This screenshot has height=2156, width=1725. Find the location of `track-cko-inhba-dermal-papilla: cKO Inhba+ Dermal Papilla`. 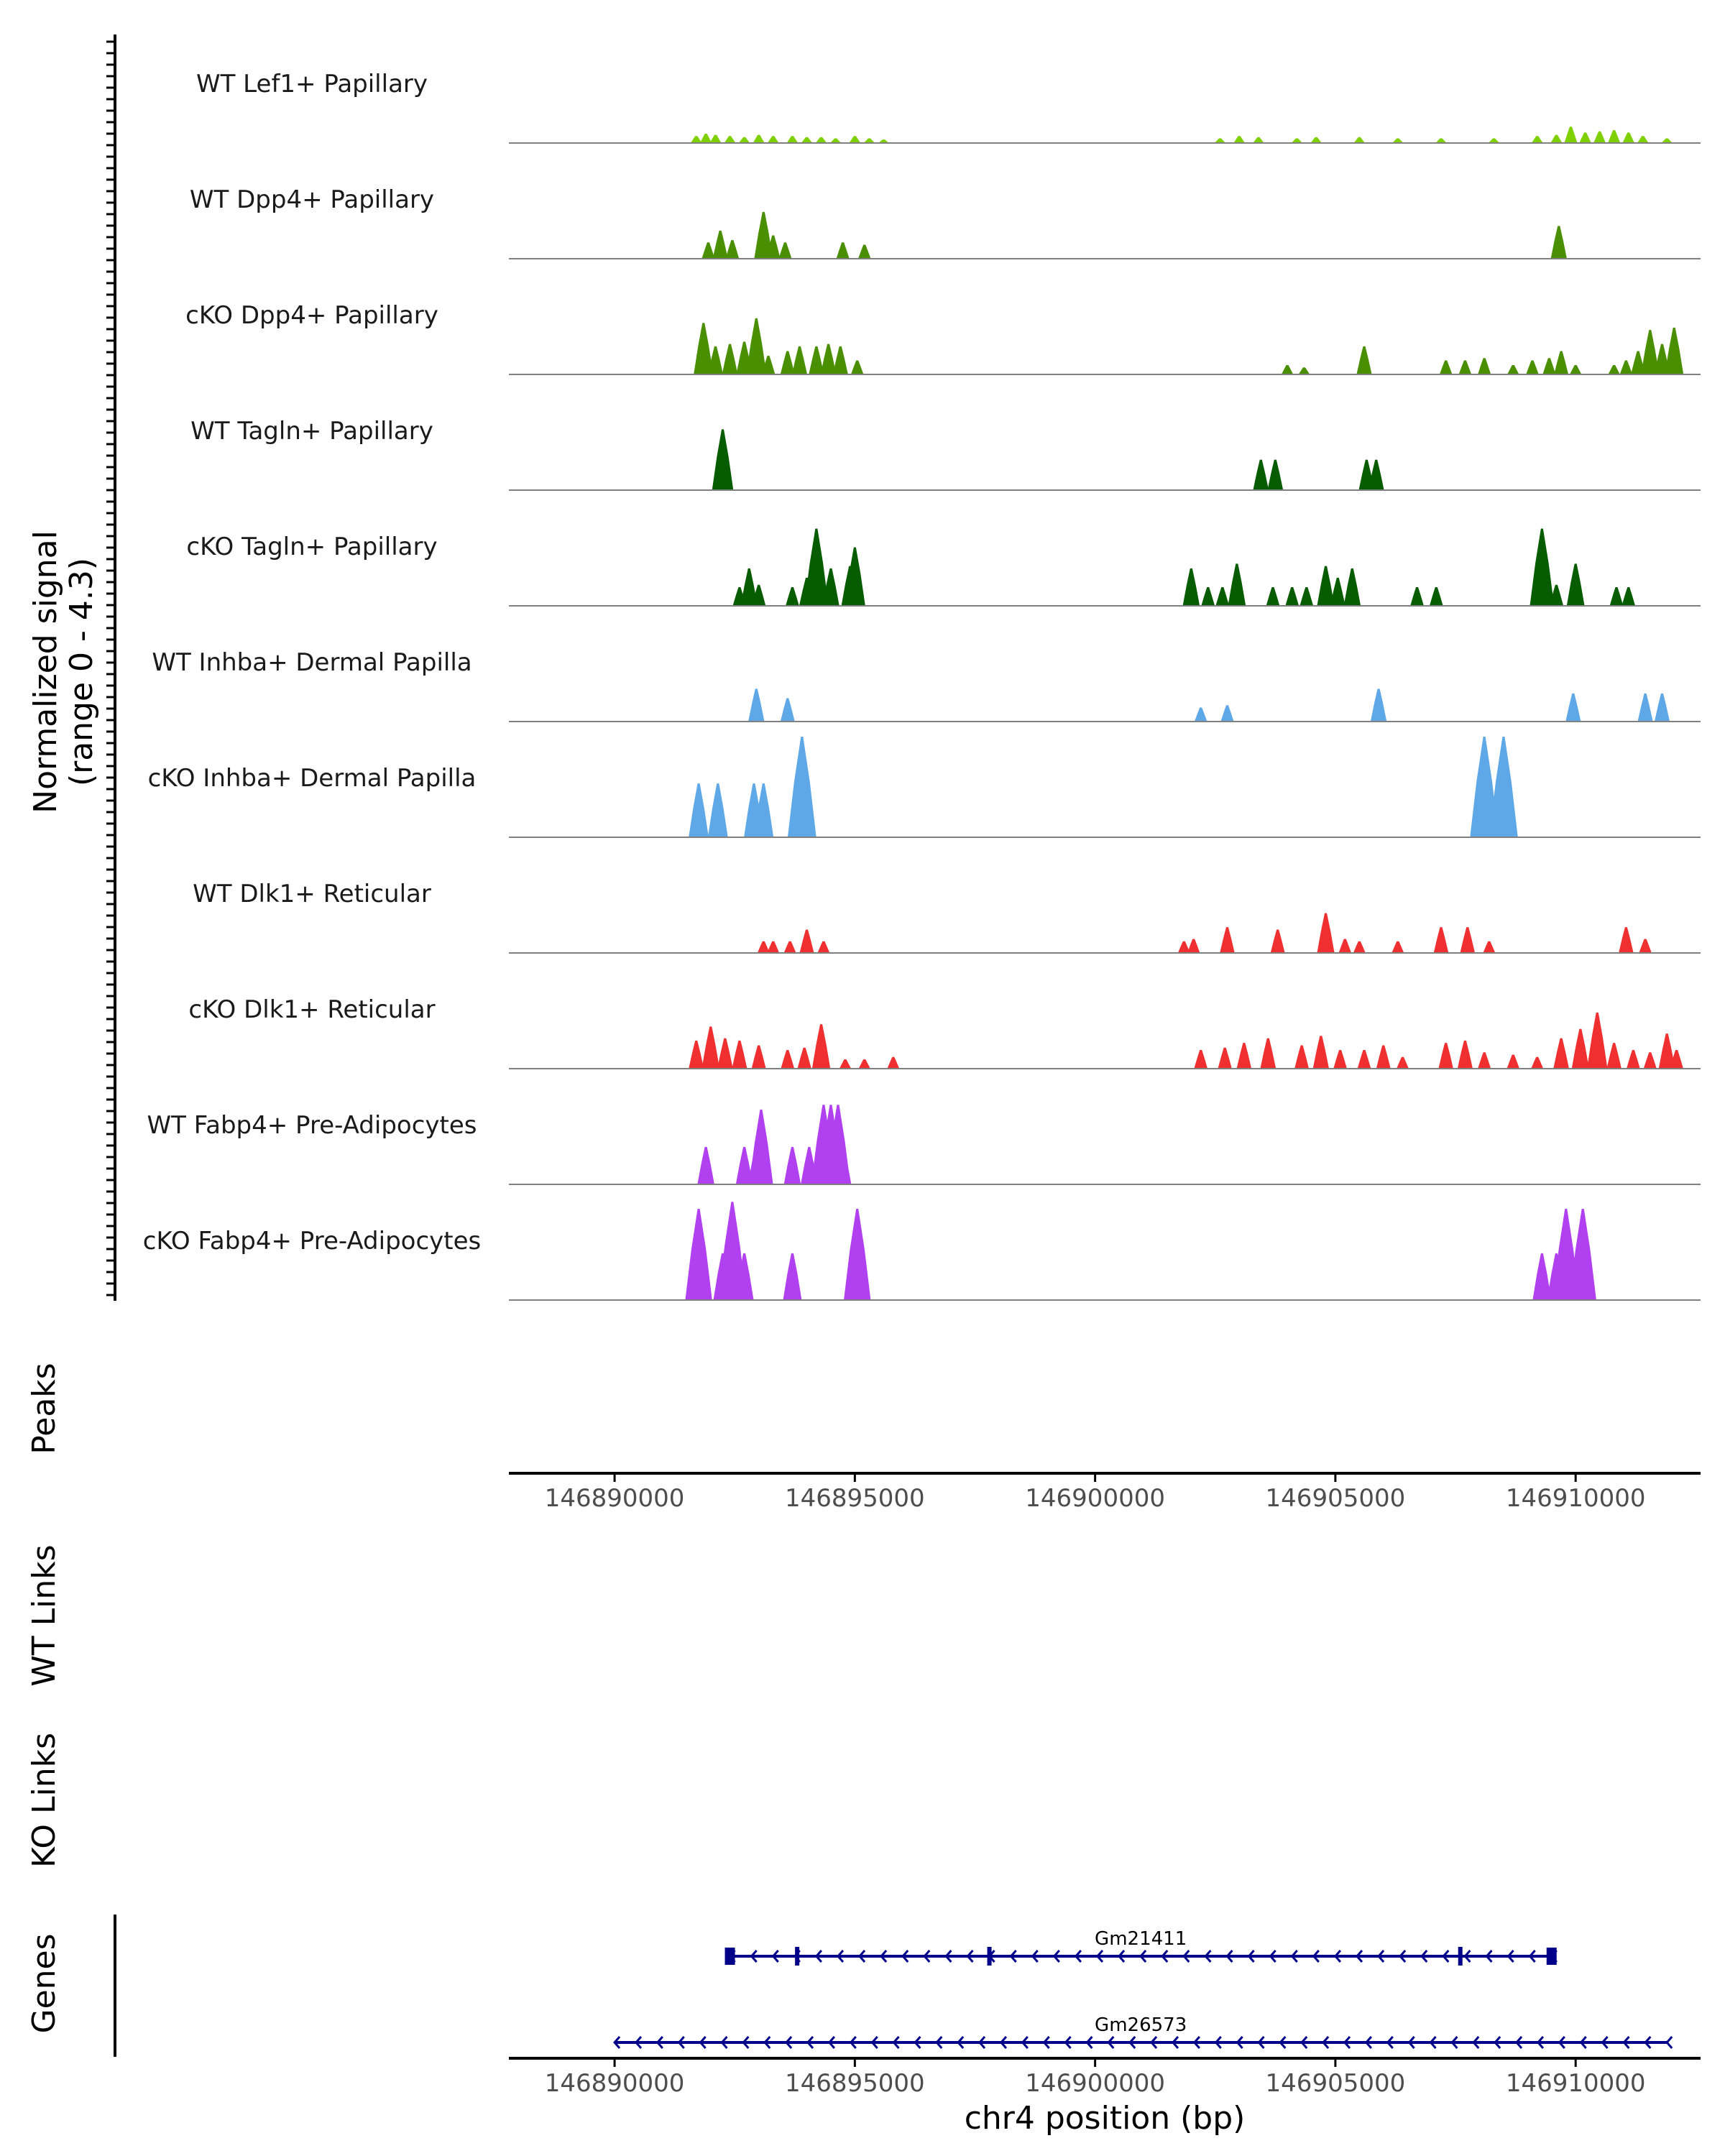

track-cko-inhba-dermal-papilla: cKO Inhba+ Dermal Papilla is located at coordinates (924, 788).